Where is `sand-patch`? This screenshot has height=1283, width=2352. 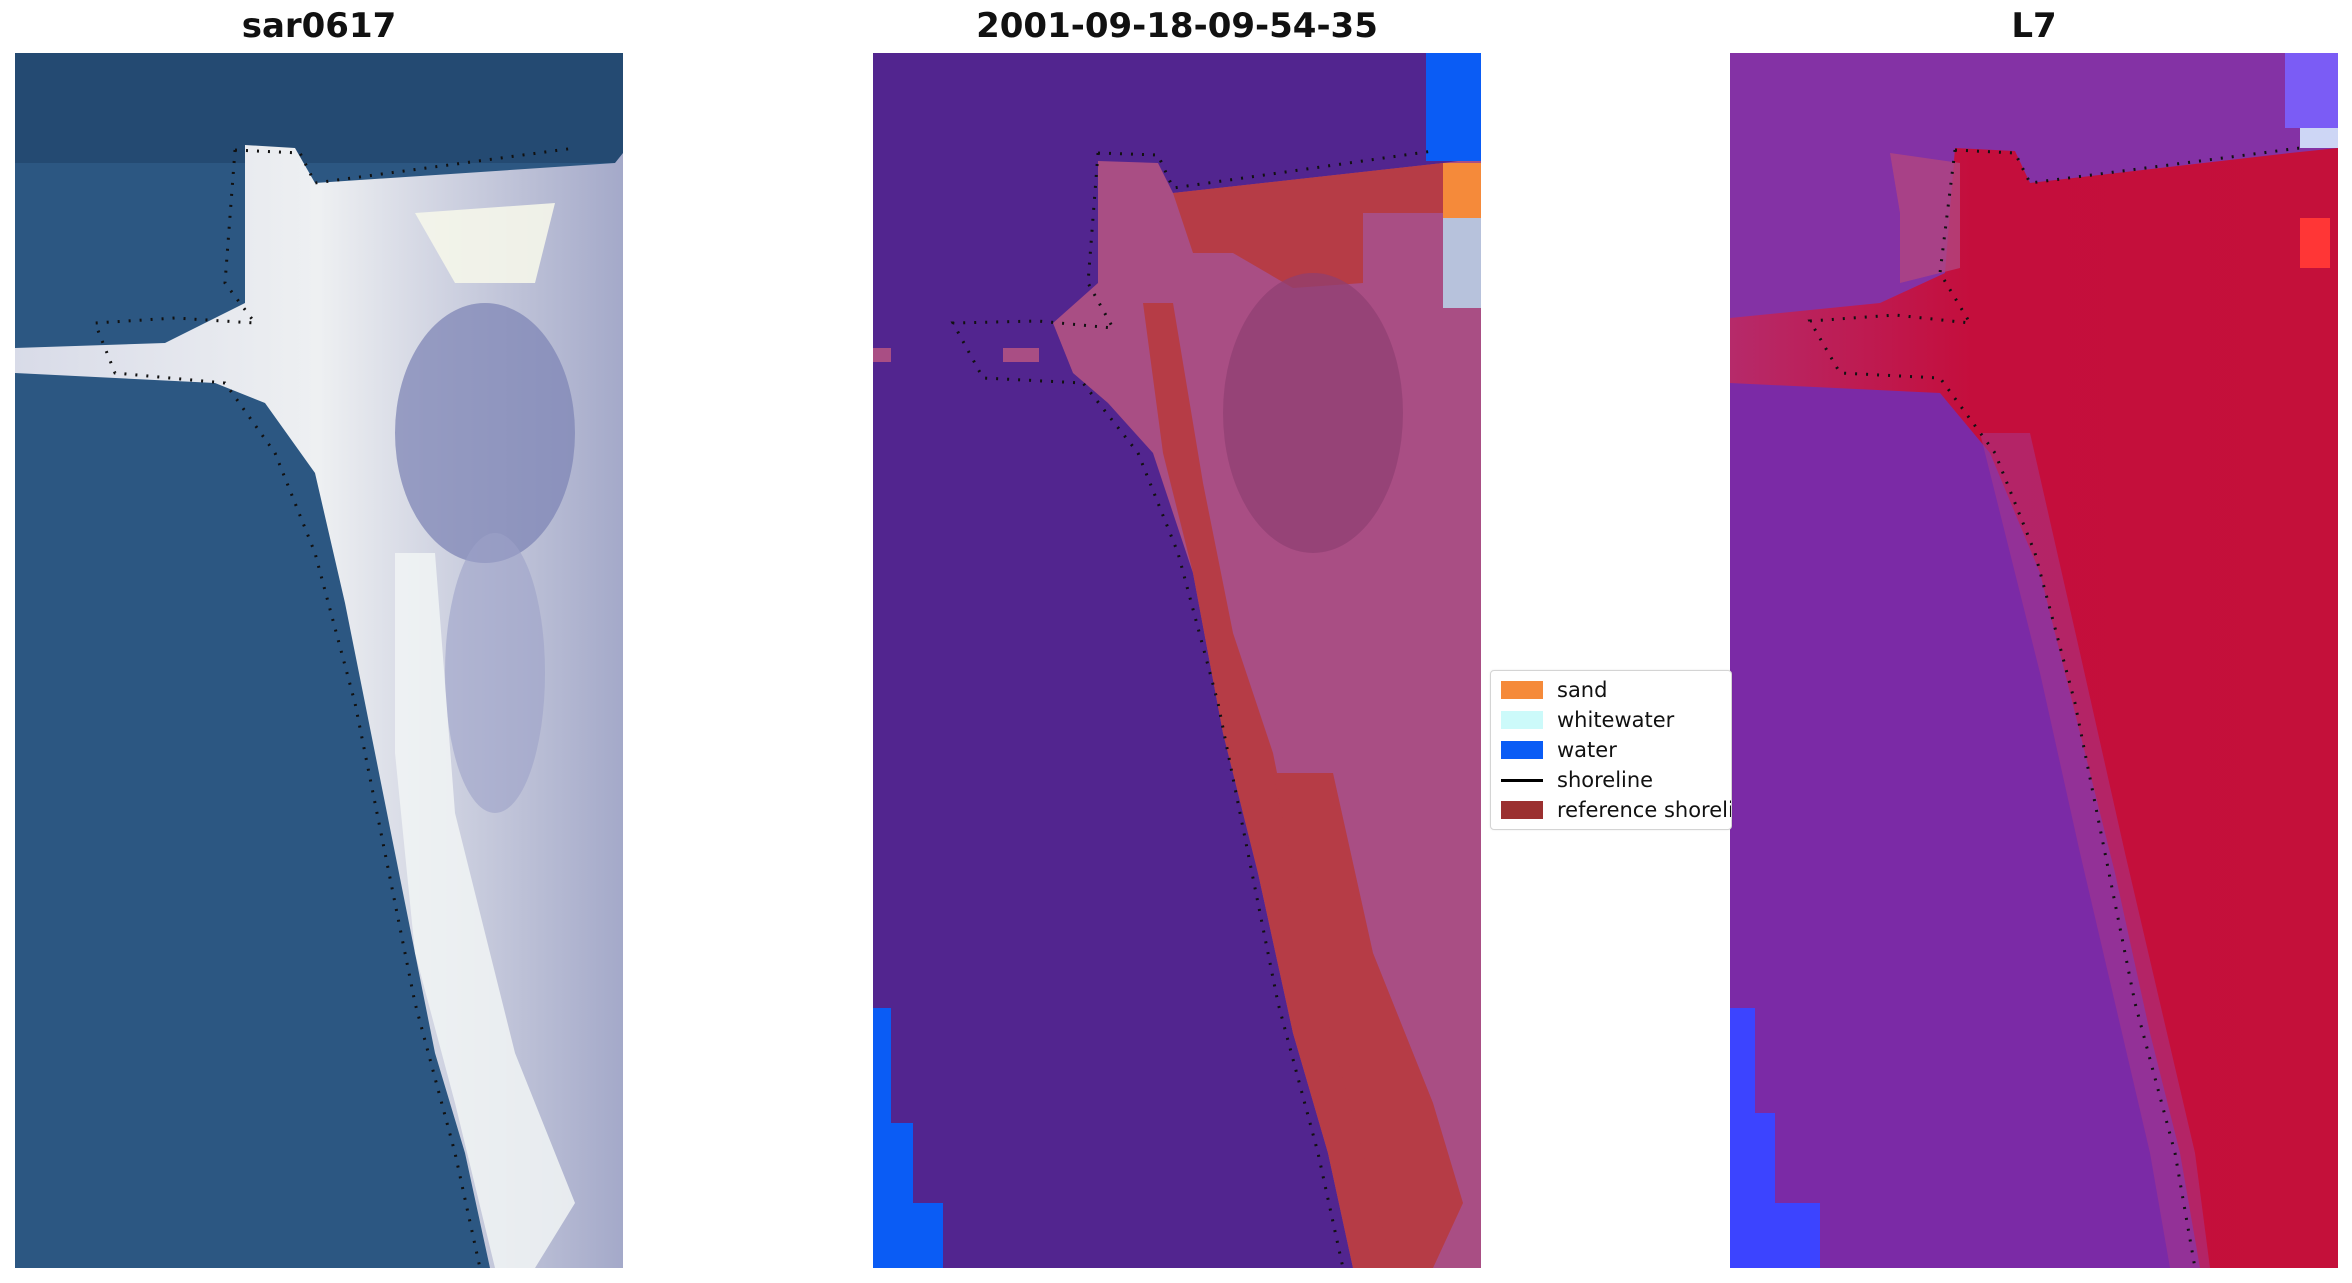
sand-patch is located at coordinates (1462, 190).